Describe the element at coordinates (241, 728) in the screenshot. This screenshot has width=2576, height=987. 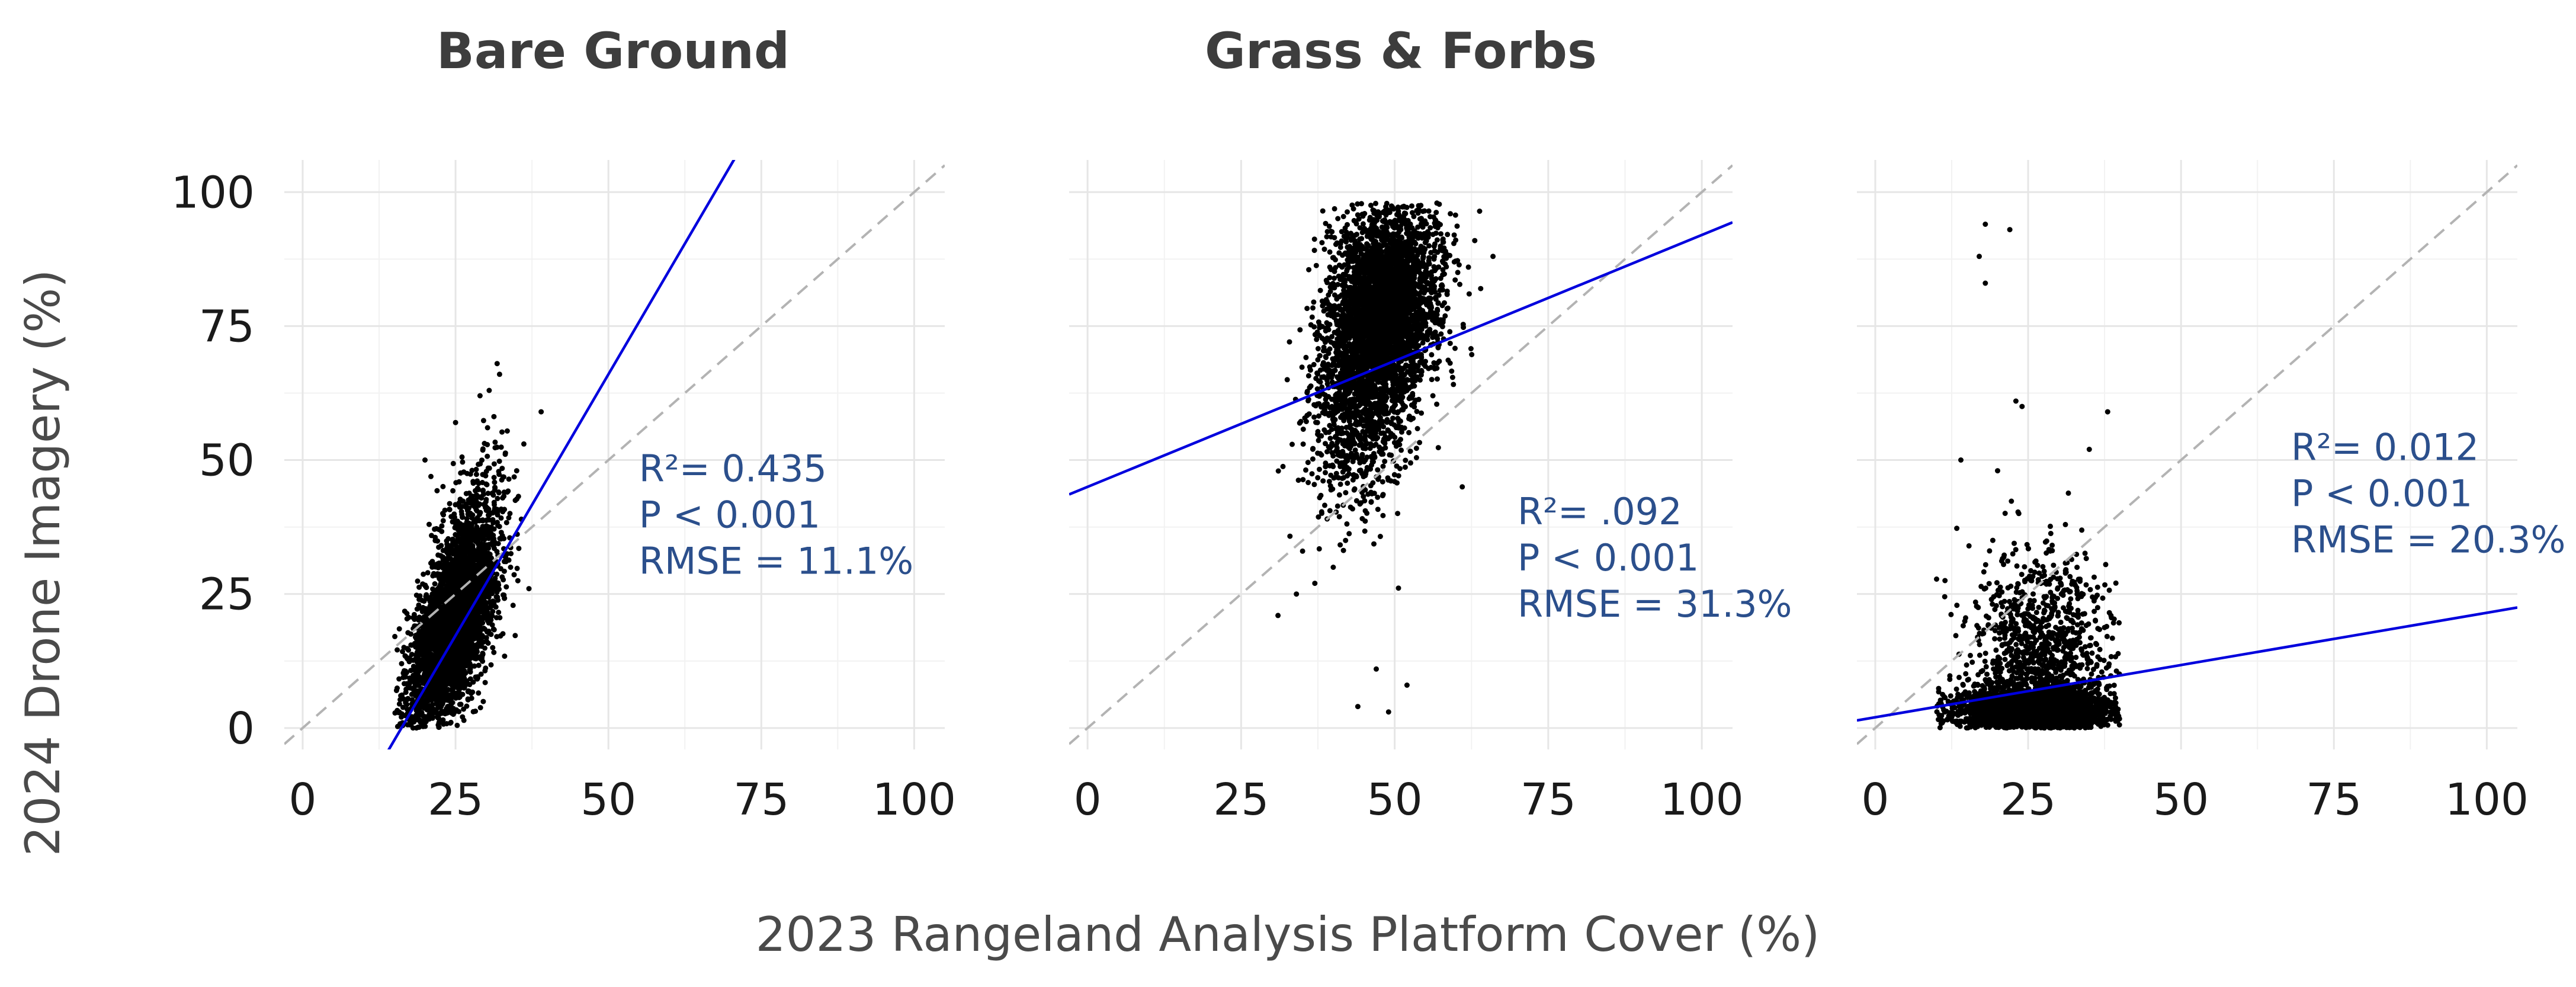
I see `y-tick-label: 0` at that location.